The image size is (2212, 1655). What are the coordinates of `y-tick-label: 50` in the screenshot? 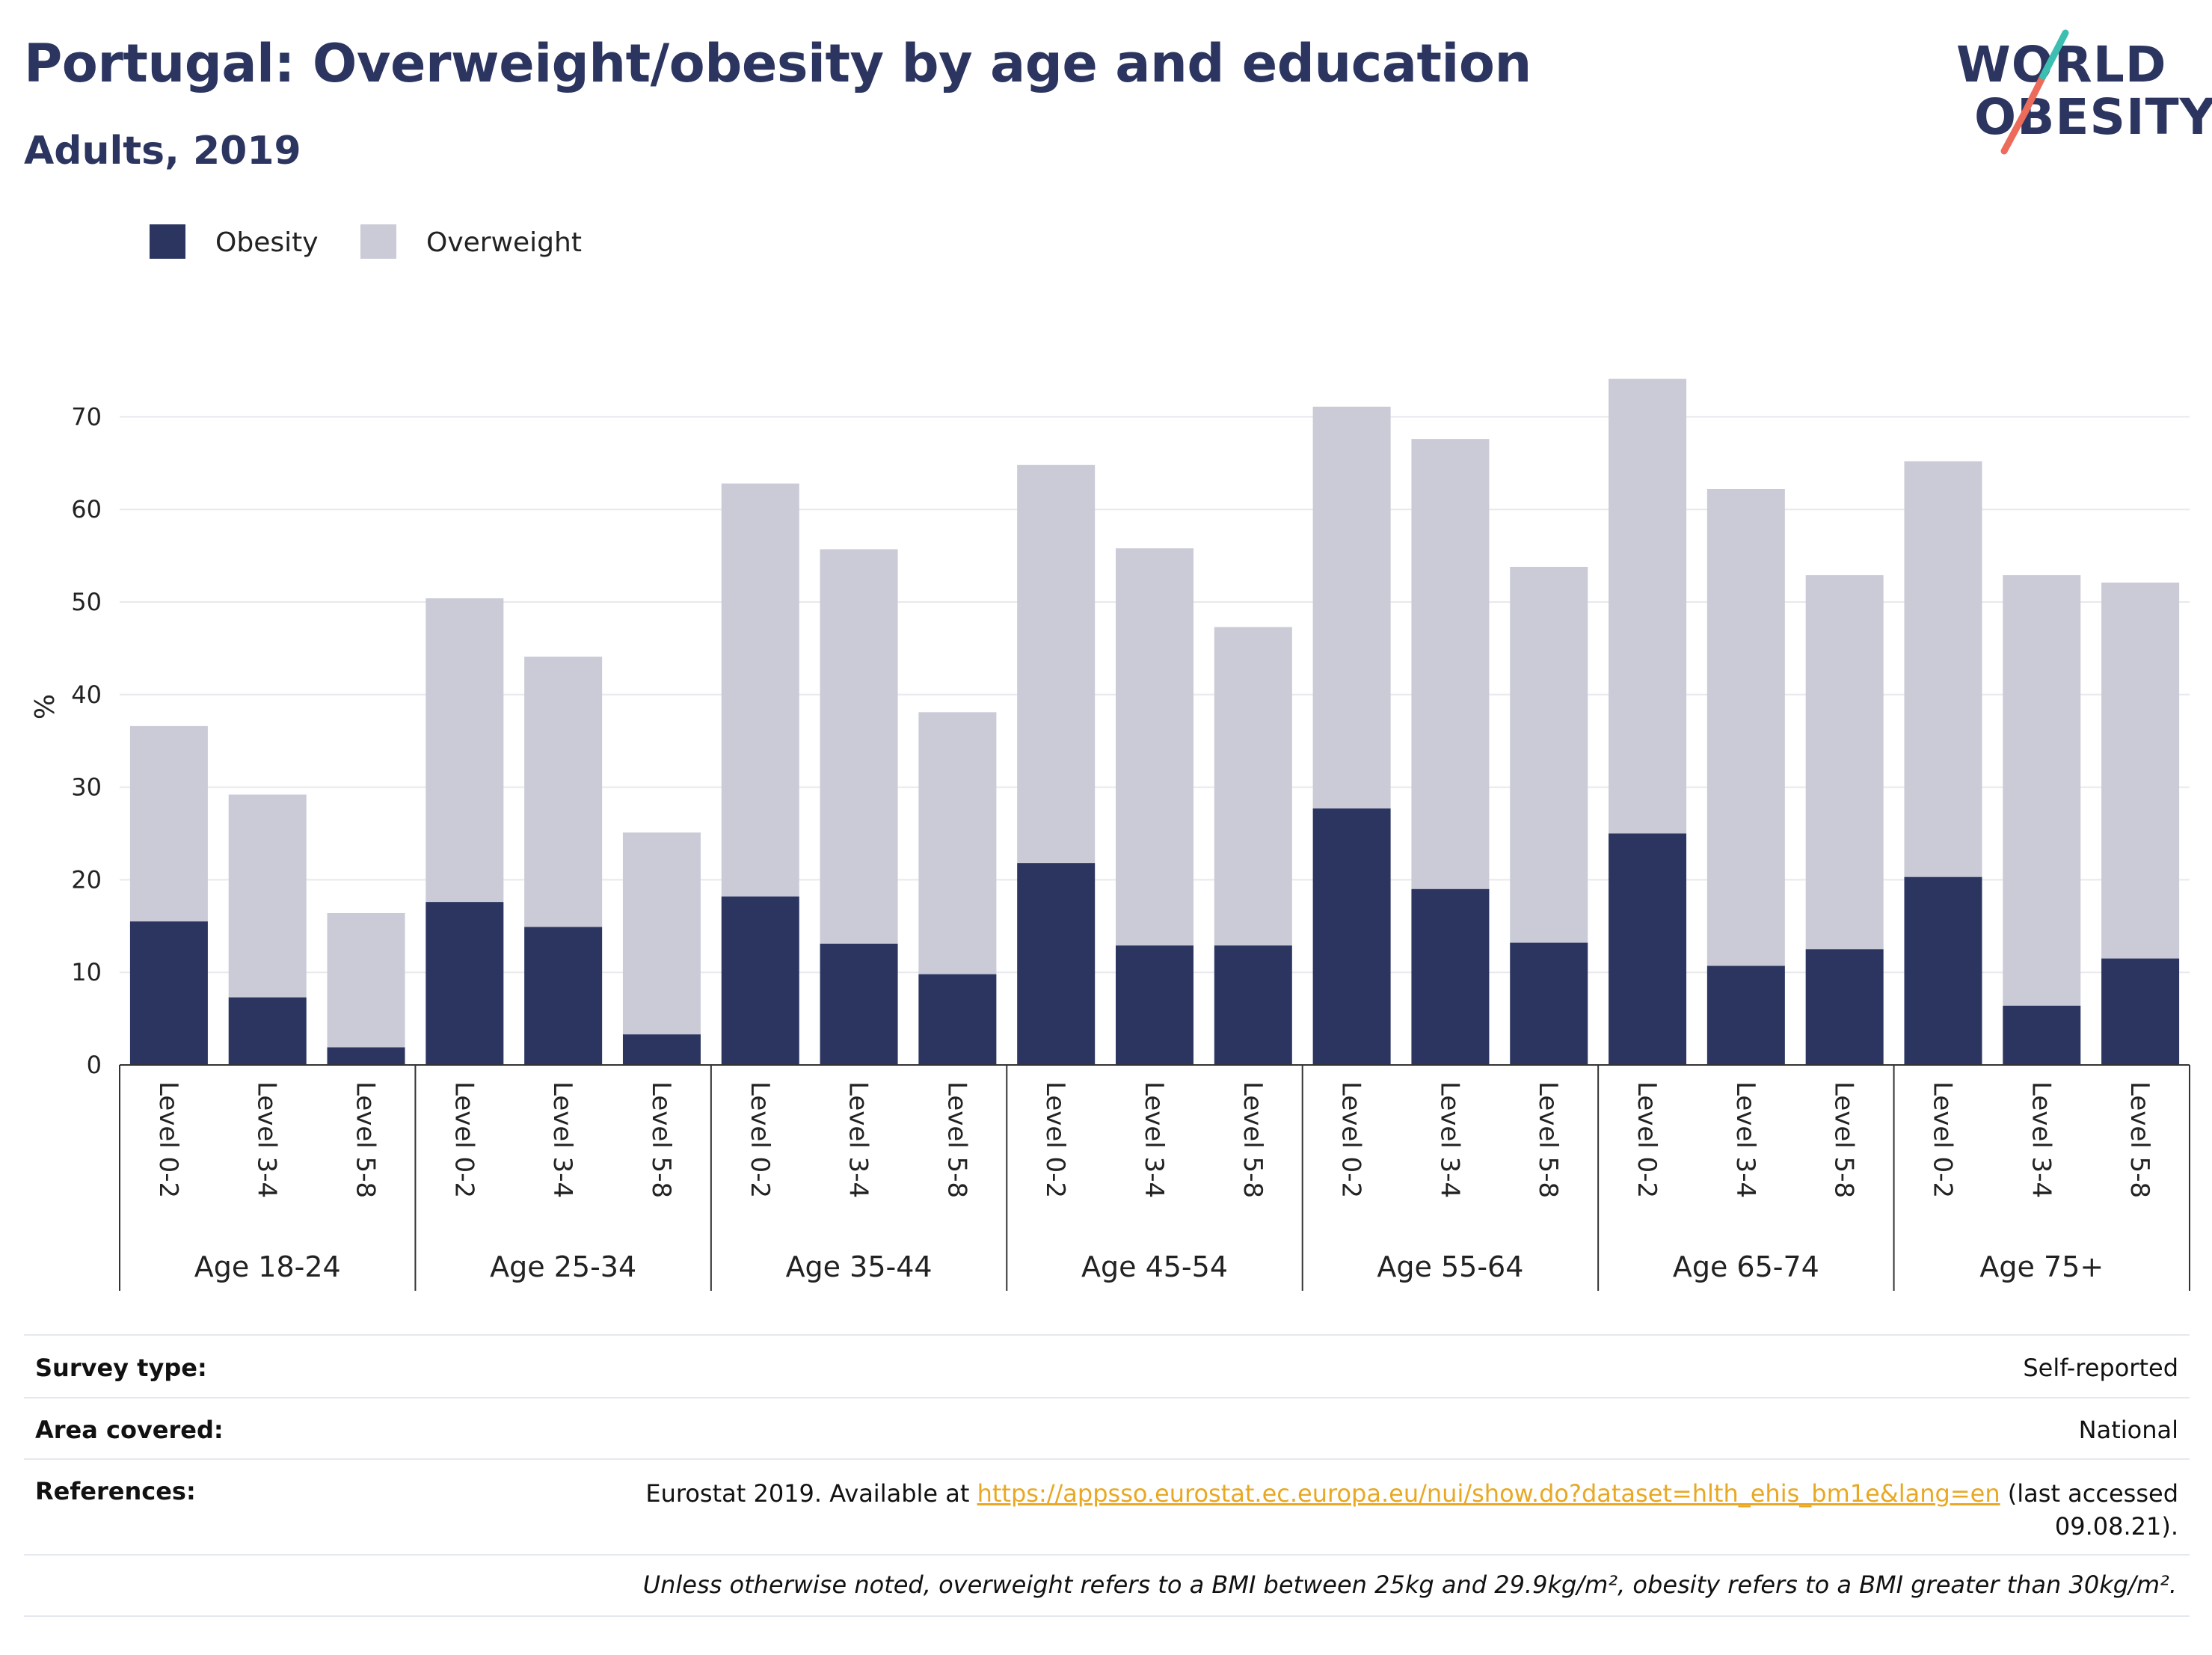 It's located at (86, 602).